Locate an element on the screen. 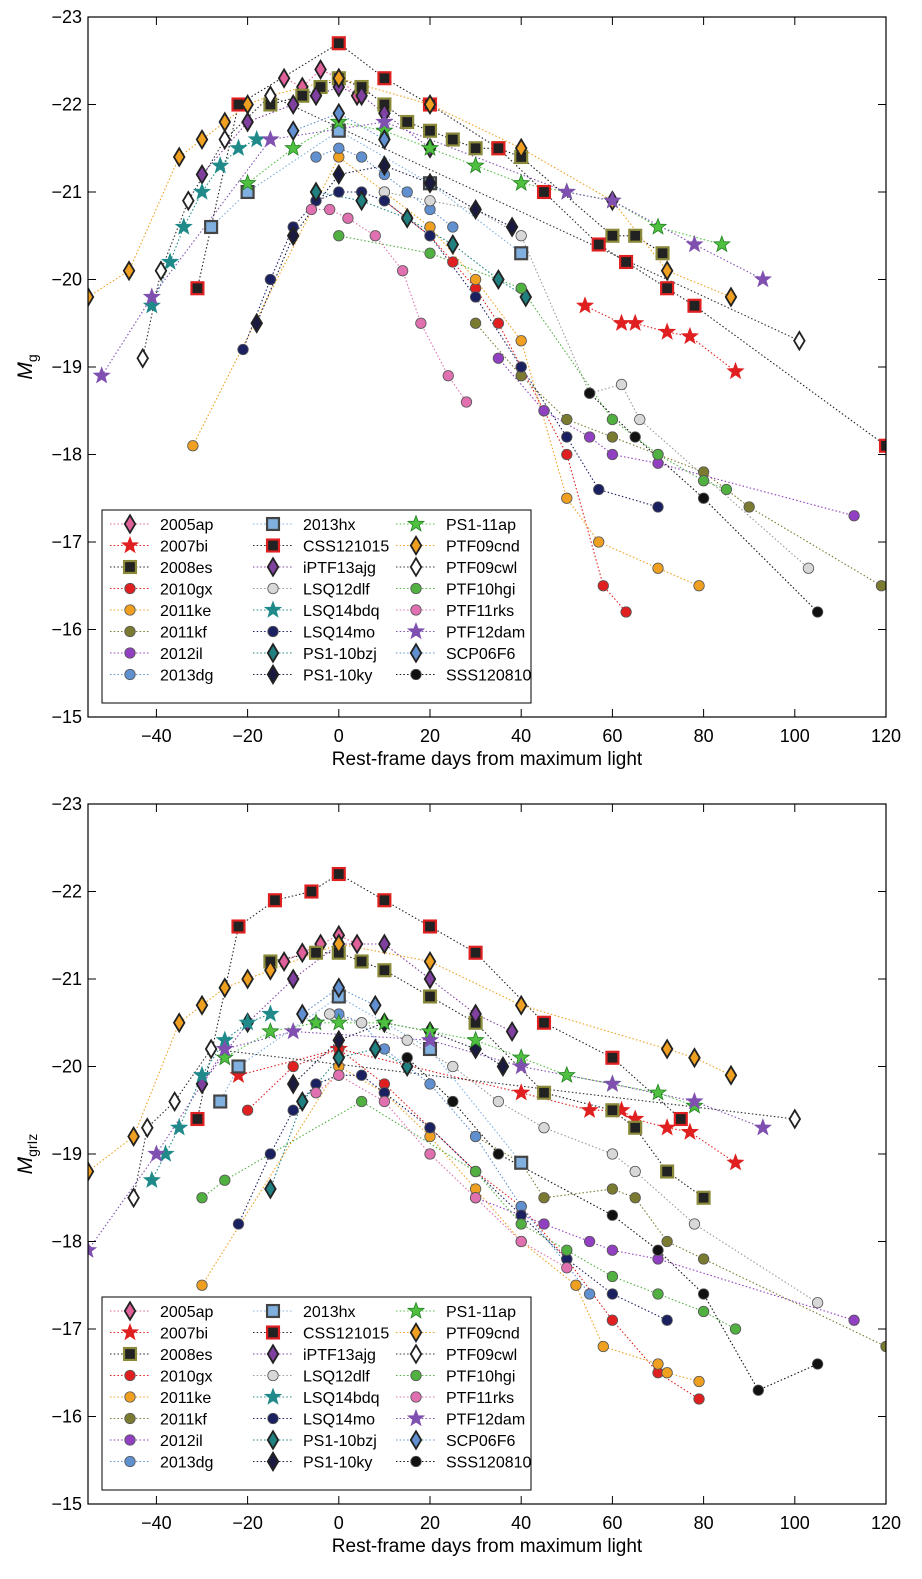 The width and height of the screenshot is (922, 1579). legend-marker-2007bi is located at coordinates (130, 1331).